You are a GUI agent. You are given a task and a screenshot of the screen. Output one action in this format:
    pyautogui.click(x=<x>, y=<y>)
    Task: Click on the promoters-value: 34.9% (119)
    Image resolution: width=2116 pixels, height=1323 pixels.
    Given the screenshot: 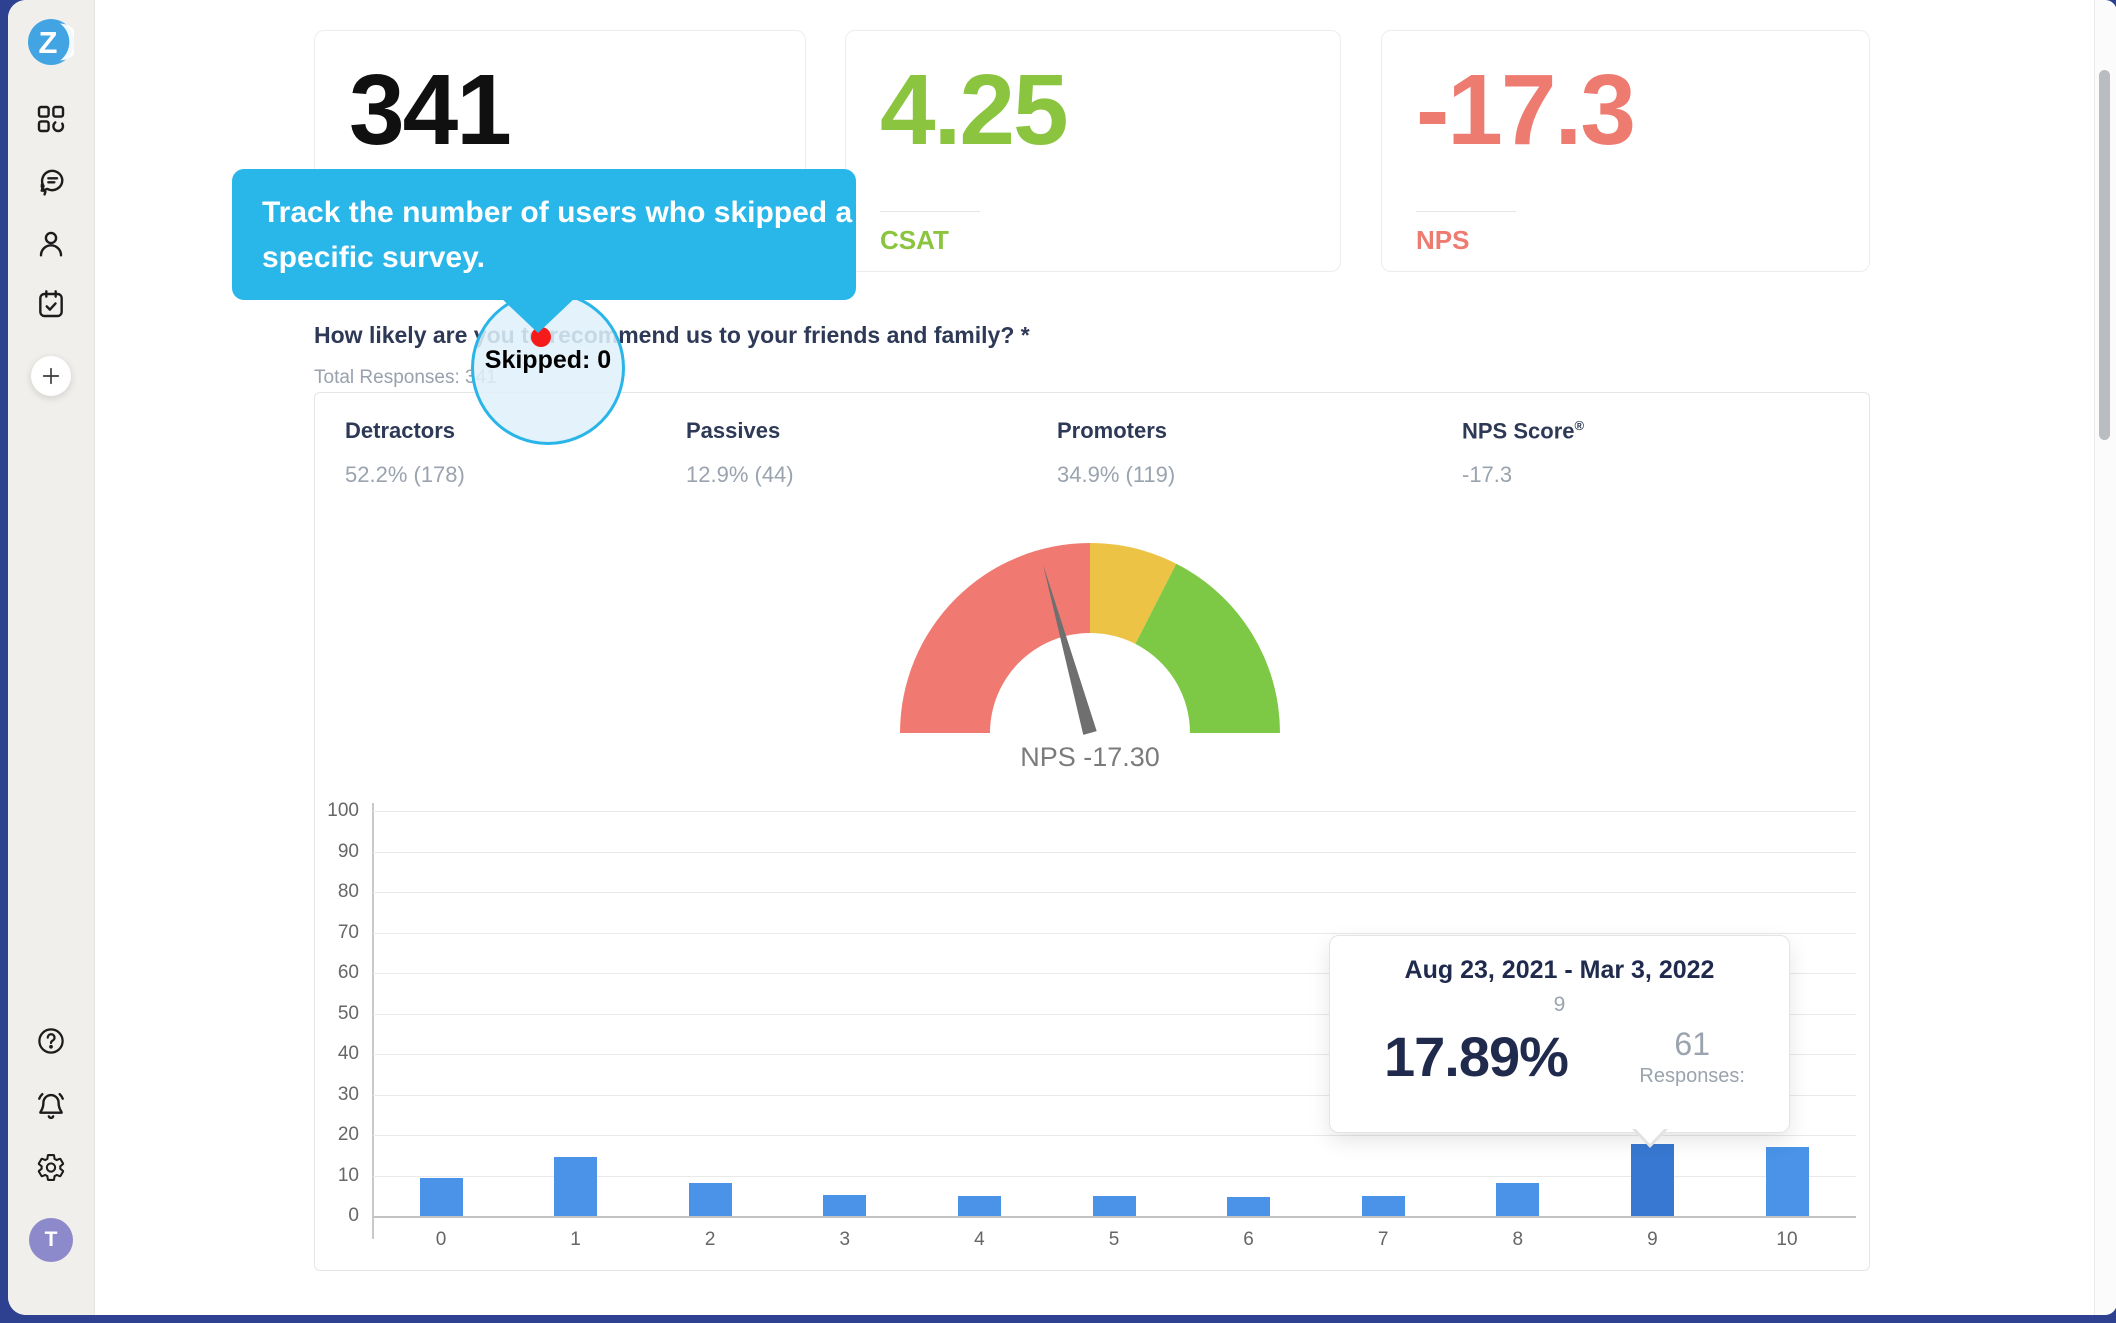 What is the action you would take?
    pyautogui.click(x=1116, y=474)
    